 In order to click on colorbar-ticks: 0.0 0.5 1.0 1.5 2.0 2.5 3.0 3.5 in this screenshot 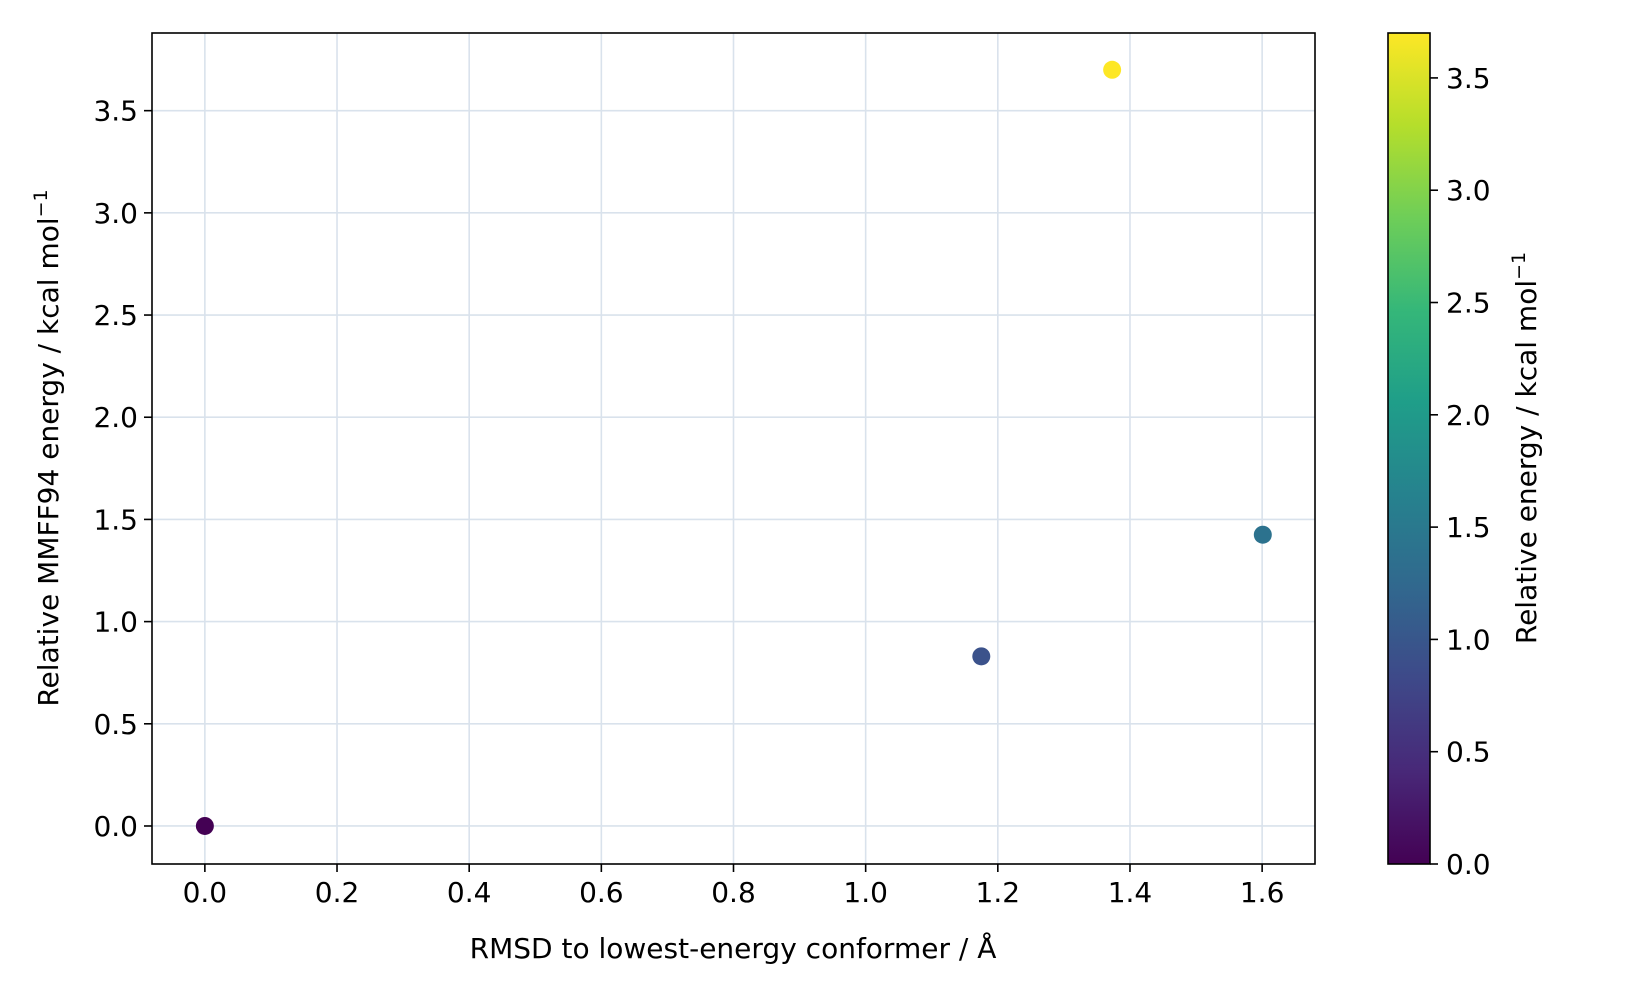, I will do `click(1460, 471)`.